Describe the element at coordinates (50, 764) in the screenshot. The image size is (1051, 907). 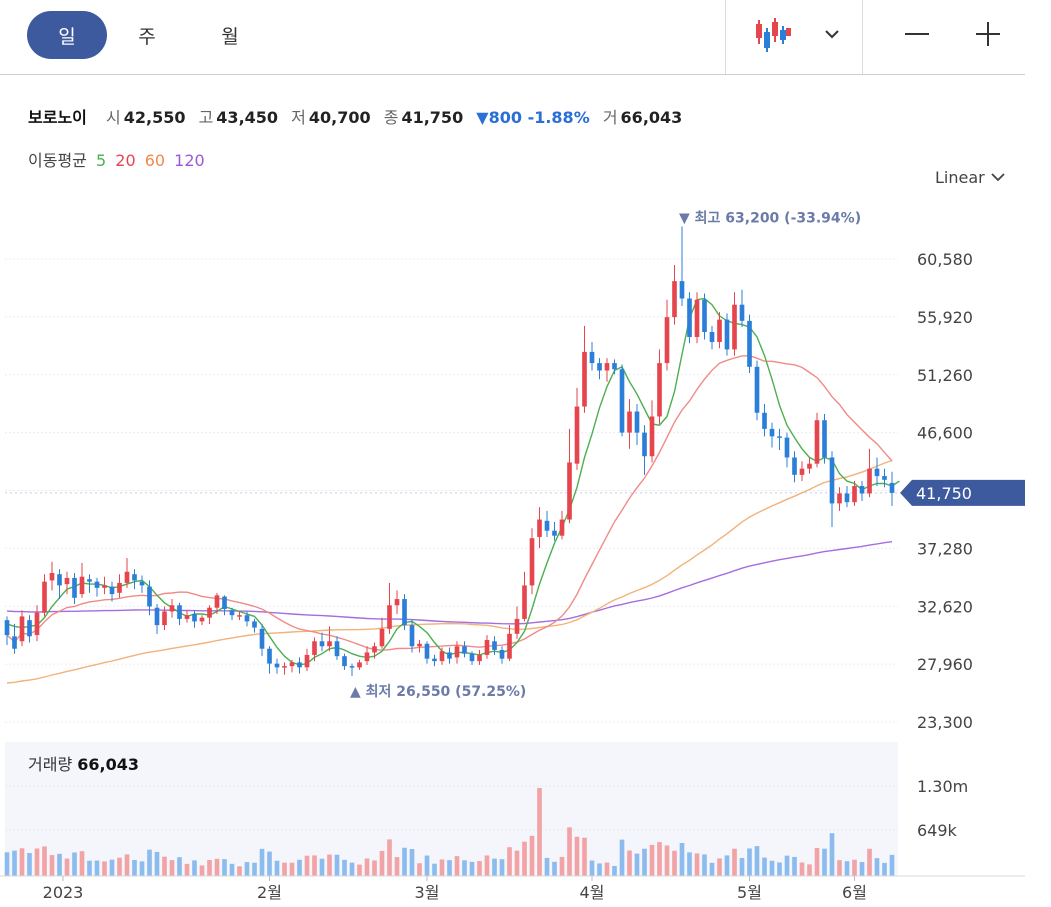
I see `volume-title-label: 거래량` at that location.